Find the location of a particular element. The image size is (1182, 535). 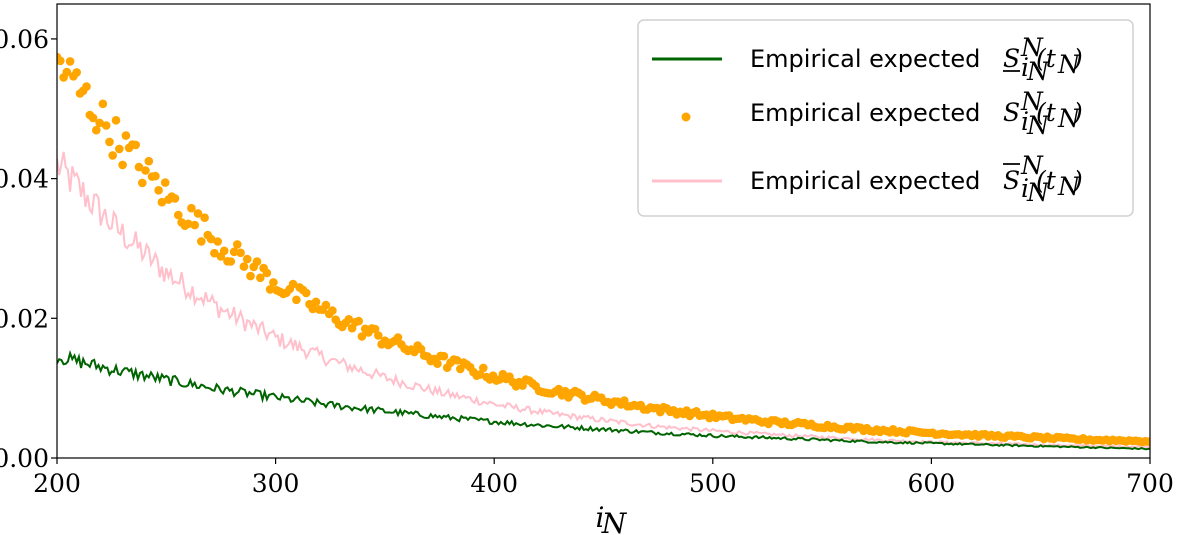

y-tick-label: 0.00 is located at coordinates (24, 458).